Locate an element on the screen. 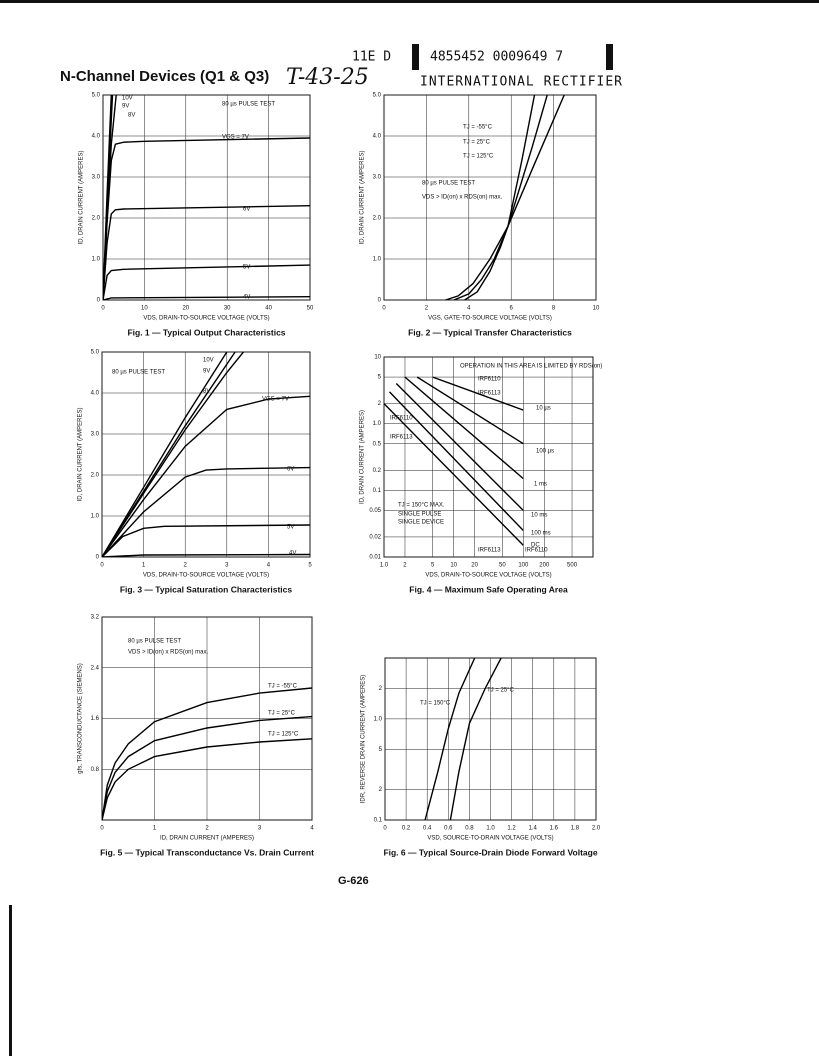  header-number: 4855452 0009649 7 is located at coordinates (496, 57).